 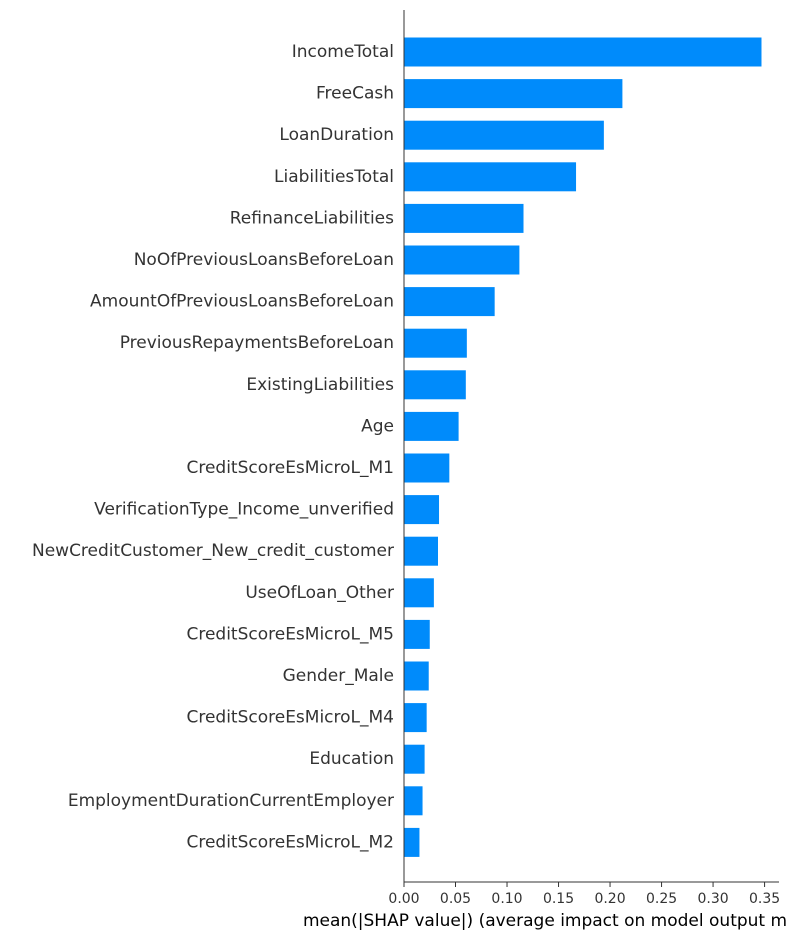 What do you see at coordinates (319, 593) in the screenshot?
I see `category-label: UseOfLoan_Other` at bounding box center [319, 593].